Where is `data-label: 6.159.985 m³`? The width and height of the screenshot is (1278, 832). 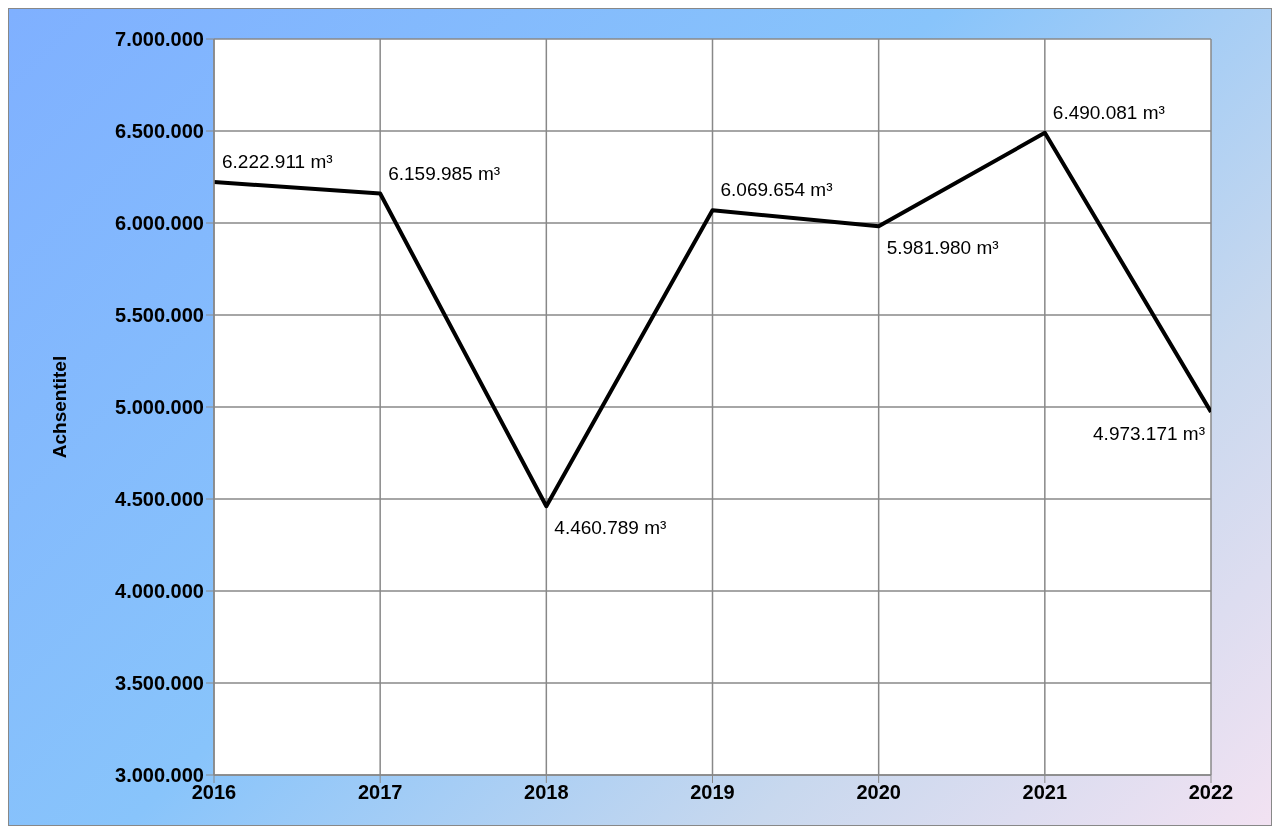 data-label: 6.159.985 m³ is located at coordinates (444, 173).